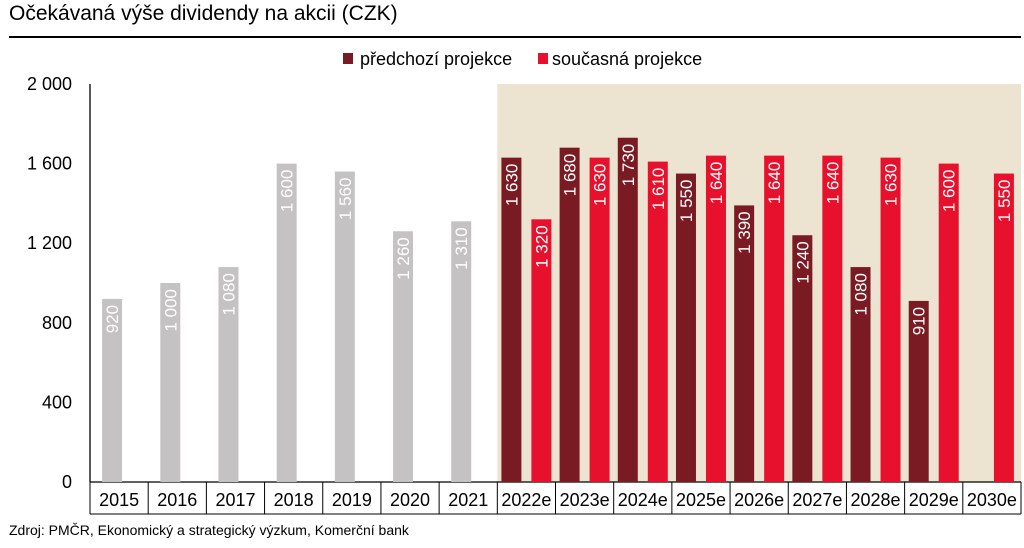  Describe the element at coordinates (348, 58) in the screenshot. I see `legend-swatch-previous` at that location.